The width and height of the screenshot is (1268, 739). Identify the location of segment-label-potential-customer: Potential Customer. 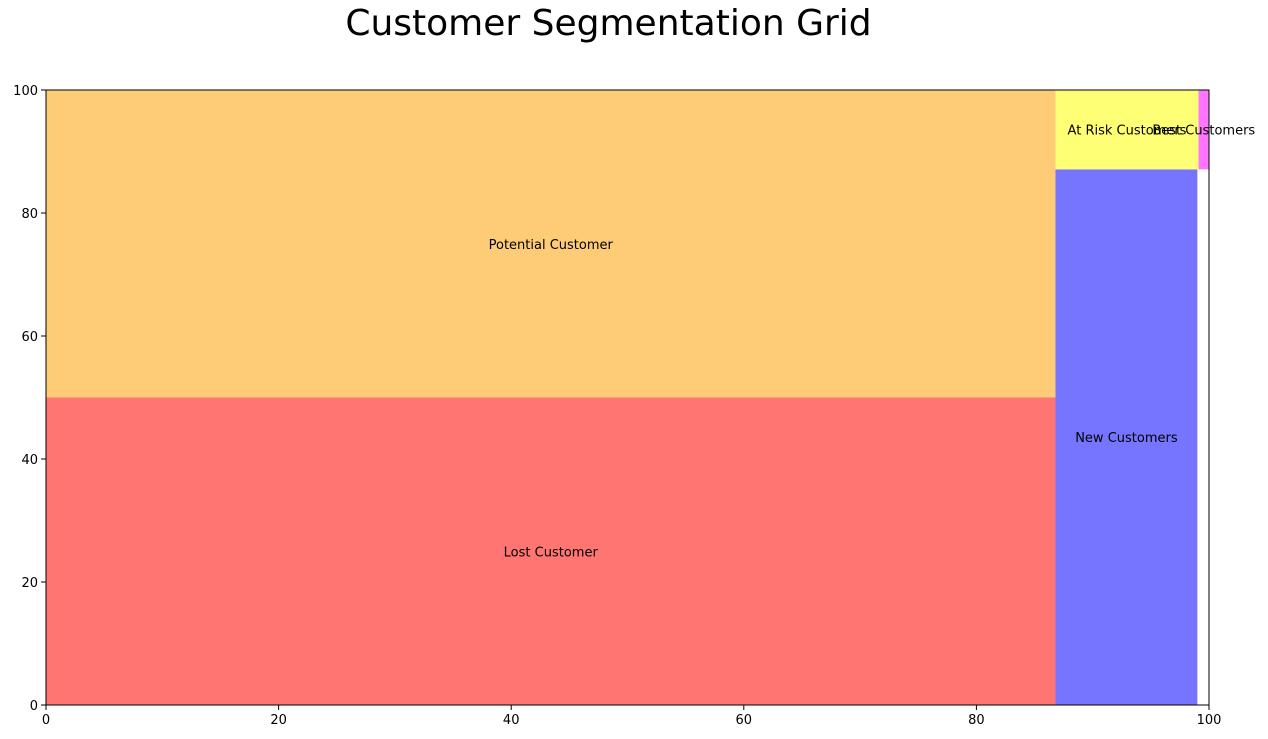
(551, 245).